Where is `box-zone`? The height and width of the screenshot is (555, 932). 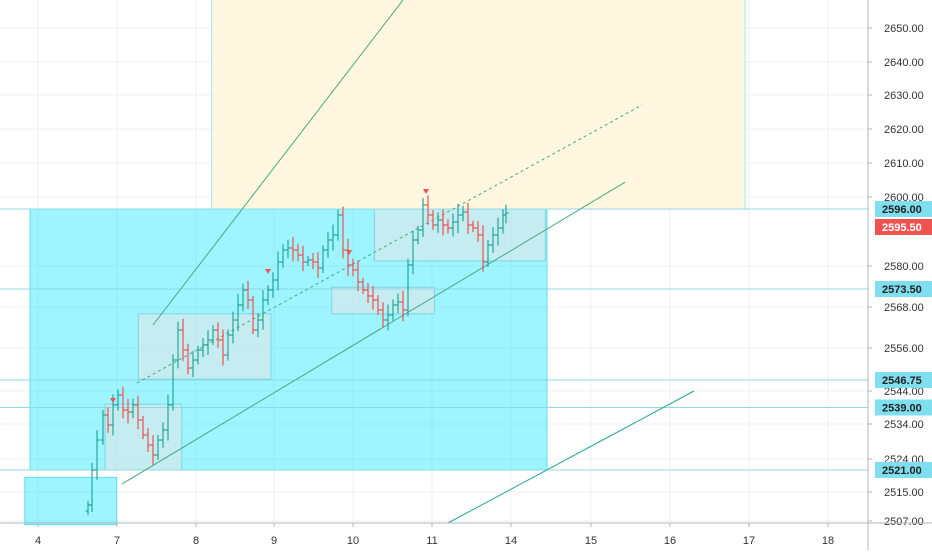 box-zone is located at coordinates (204, 346).